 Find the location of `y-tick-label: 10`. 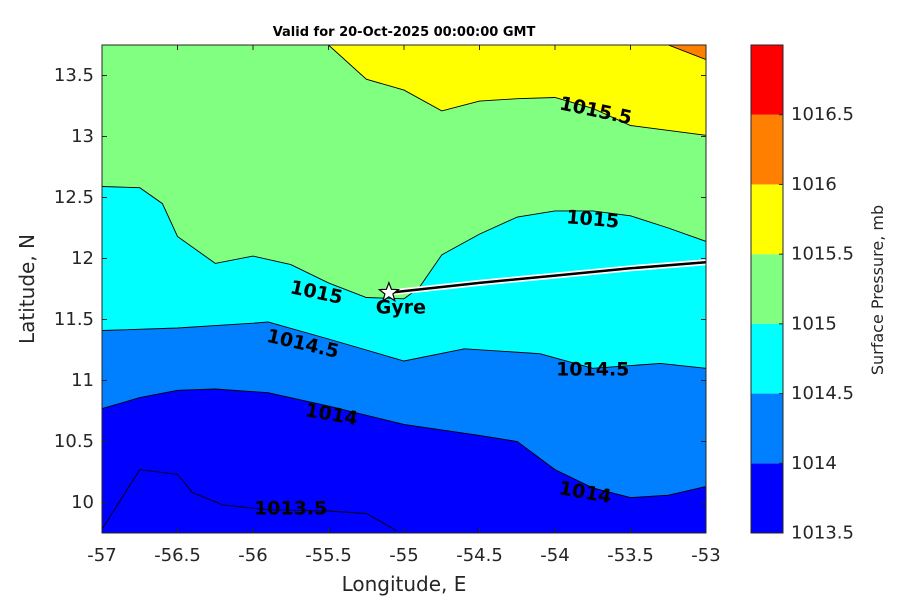

y-tick-label: 10 is located at coordinates (82, 502).